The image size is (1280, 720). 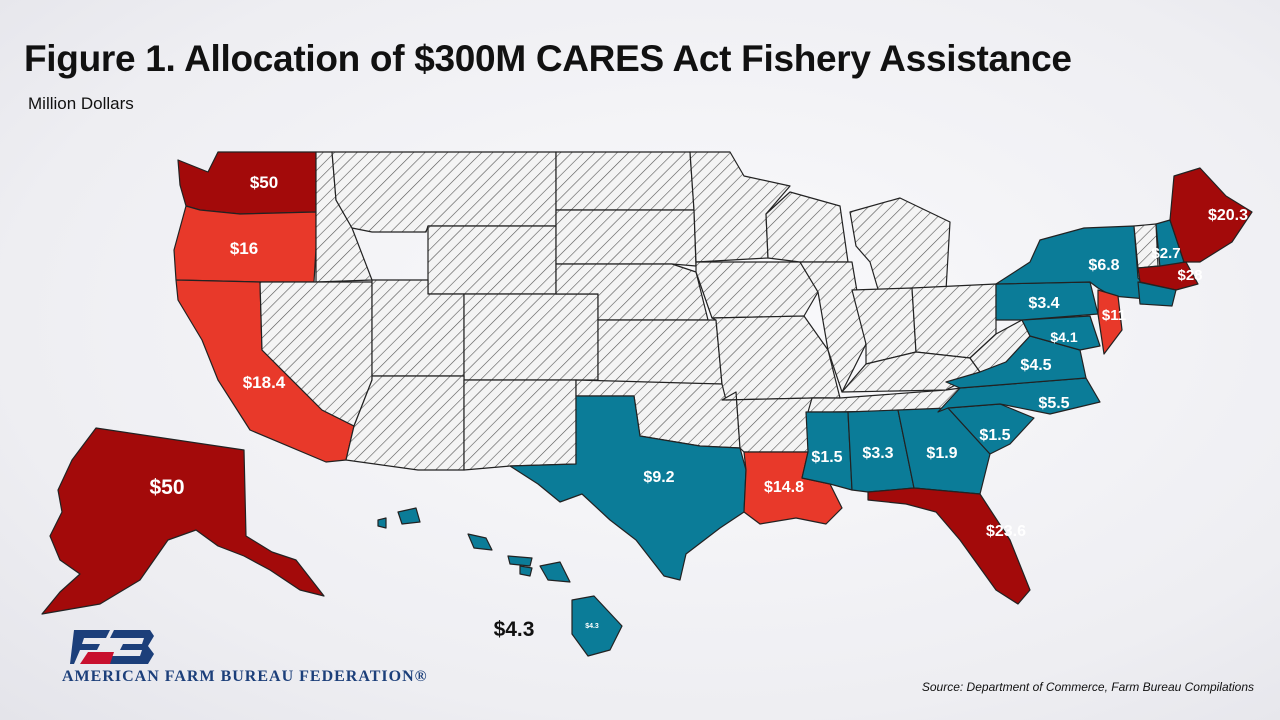 What do you see at coordinates (409, 516) in the screenshot?
I see `state-hawaii-kauai` at bounding box center [409, 516].